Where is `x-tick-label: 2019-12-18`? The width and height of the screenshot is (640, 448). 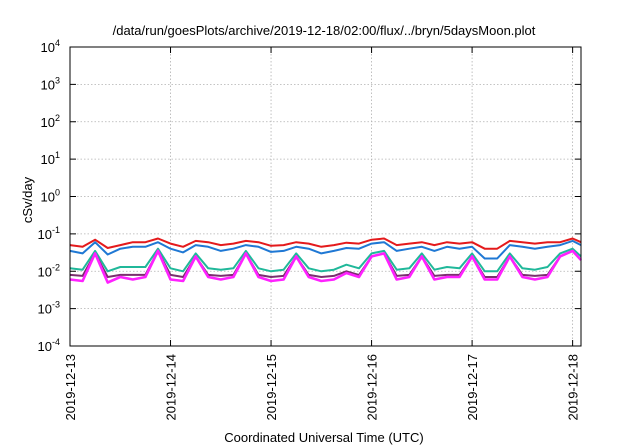 x-tick-label: 2019-12-18 is located at coordinates (573, 387).